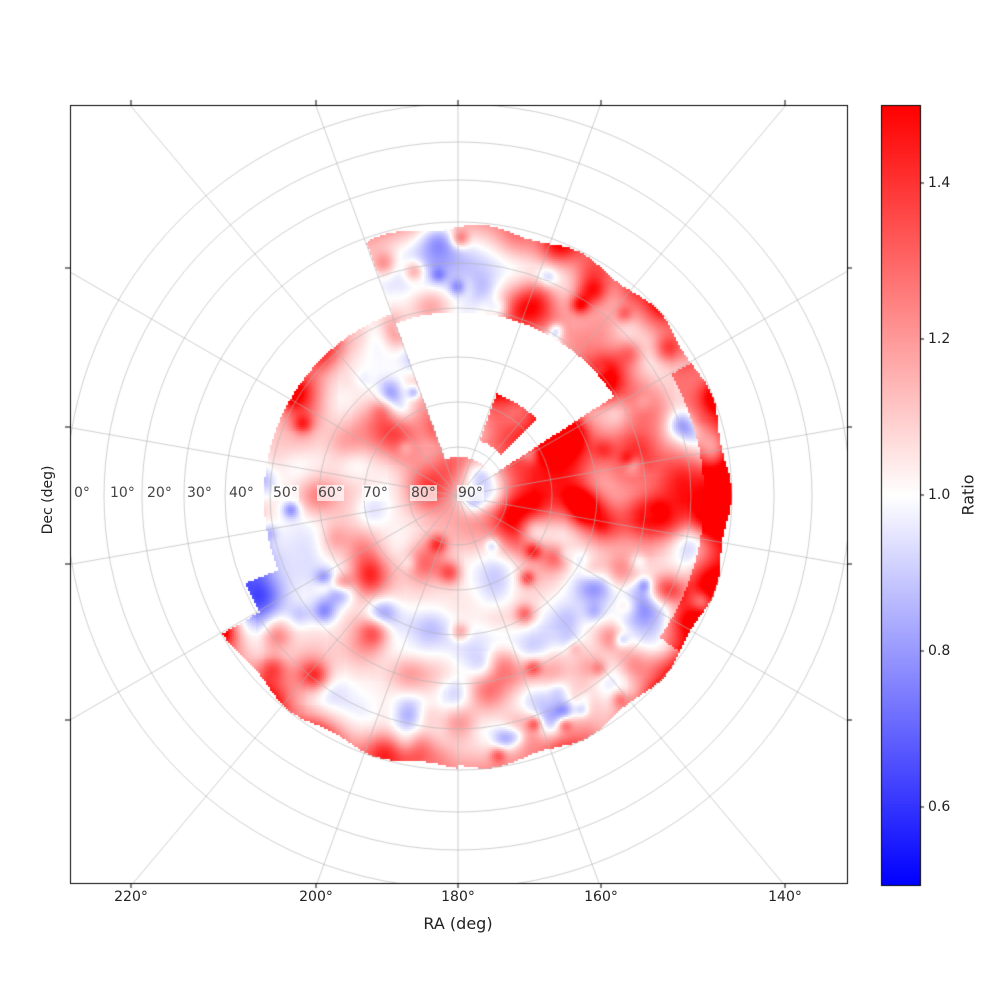 This screenshot has width=1000, height=1000. I want to click on colorbar-tick-label: 1.0, so click(939, 495).